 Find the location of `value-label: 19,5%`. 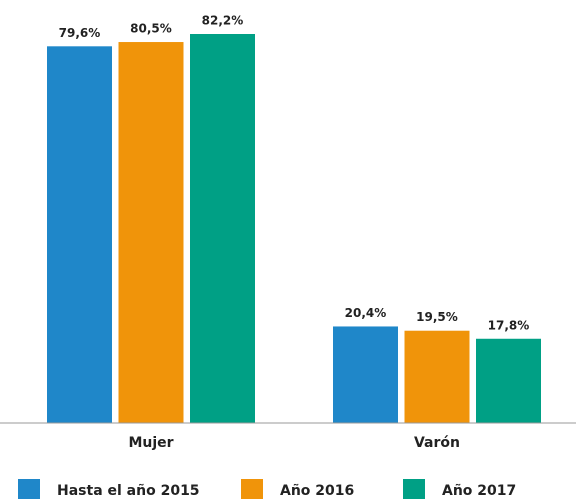

value-label: 19,5% is located at coordinates (437, 317).